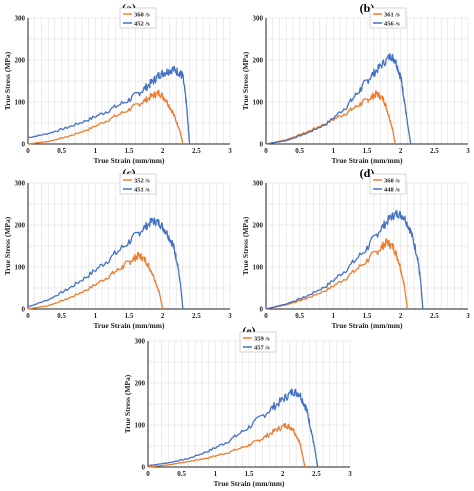 This screenshot has height=491, width=474. I want to click on legend: 359 /s 457 /s, so click(258, 342).